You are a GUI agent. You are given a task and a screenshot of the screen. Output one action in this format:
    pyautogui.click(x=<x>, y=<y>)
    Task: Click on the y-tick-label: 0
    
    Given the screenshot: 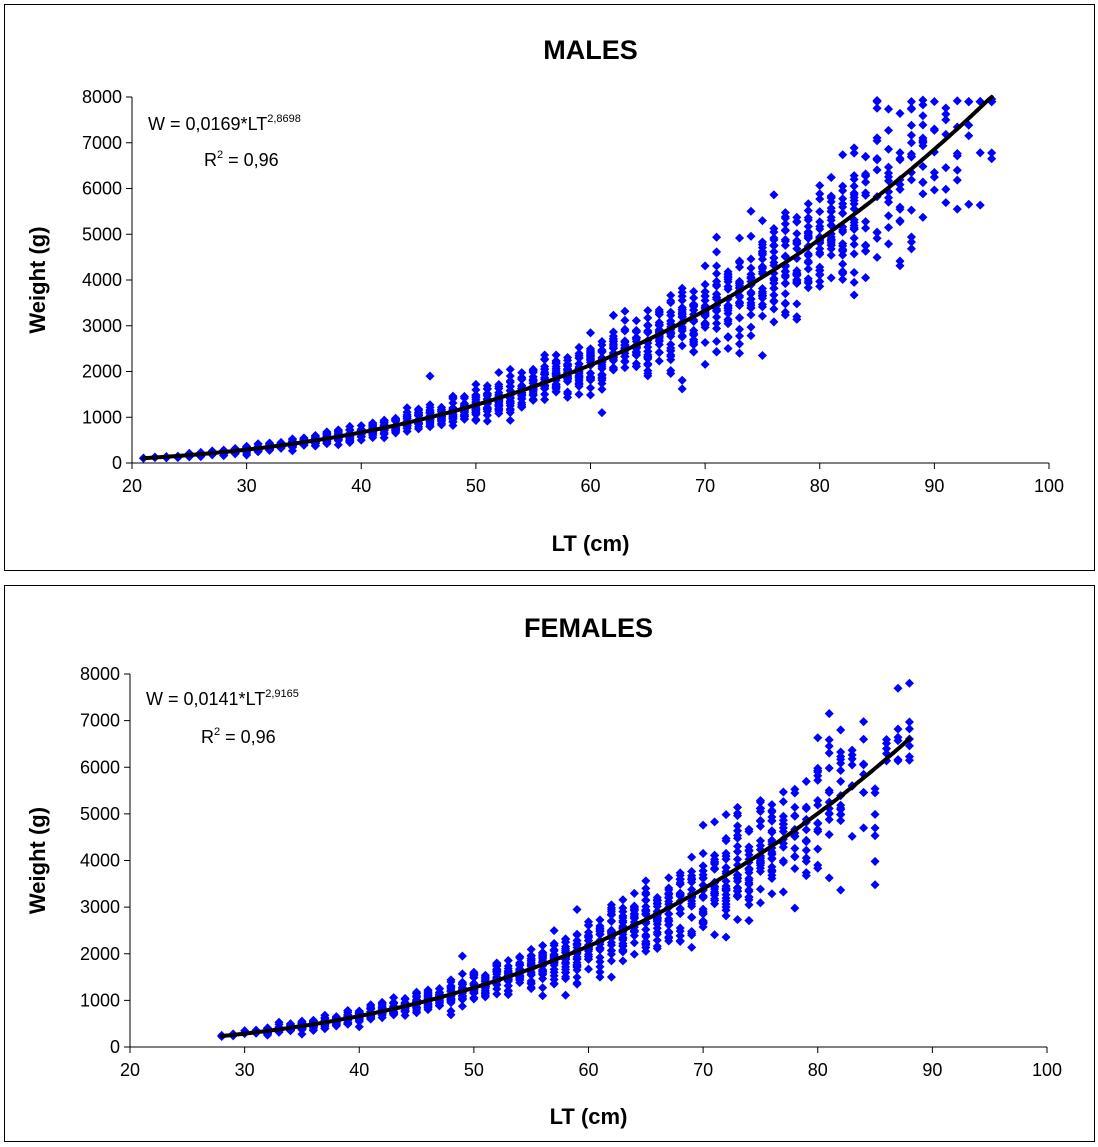 What is the action you would take?
    pyautogui.click(x=117, y=463)
    